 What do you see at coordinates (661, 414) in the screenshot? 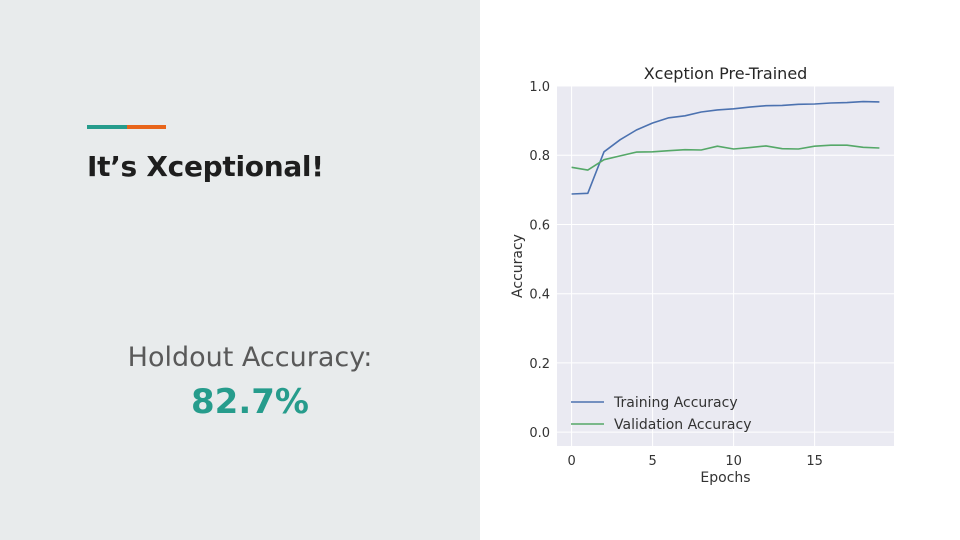
I see `legend: Training Accuracy Validation Accuracy` at bounding box center [661, 414].